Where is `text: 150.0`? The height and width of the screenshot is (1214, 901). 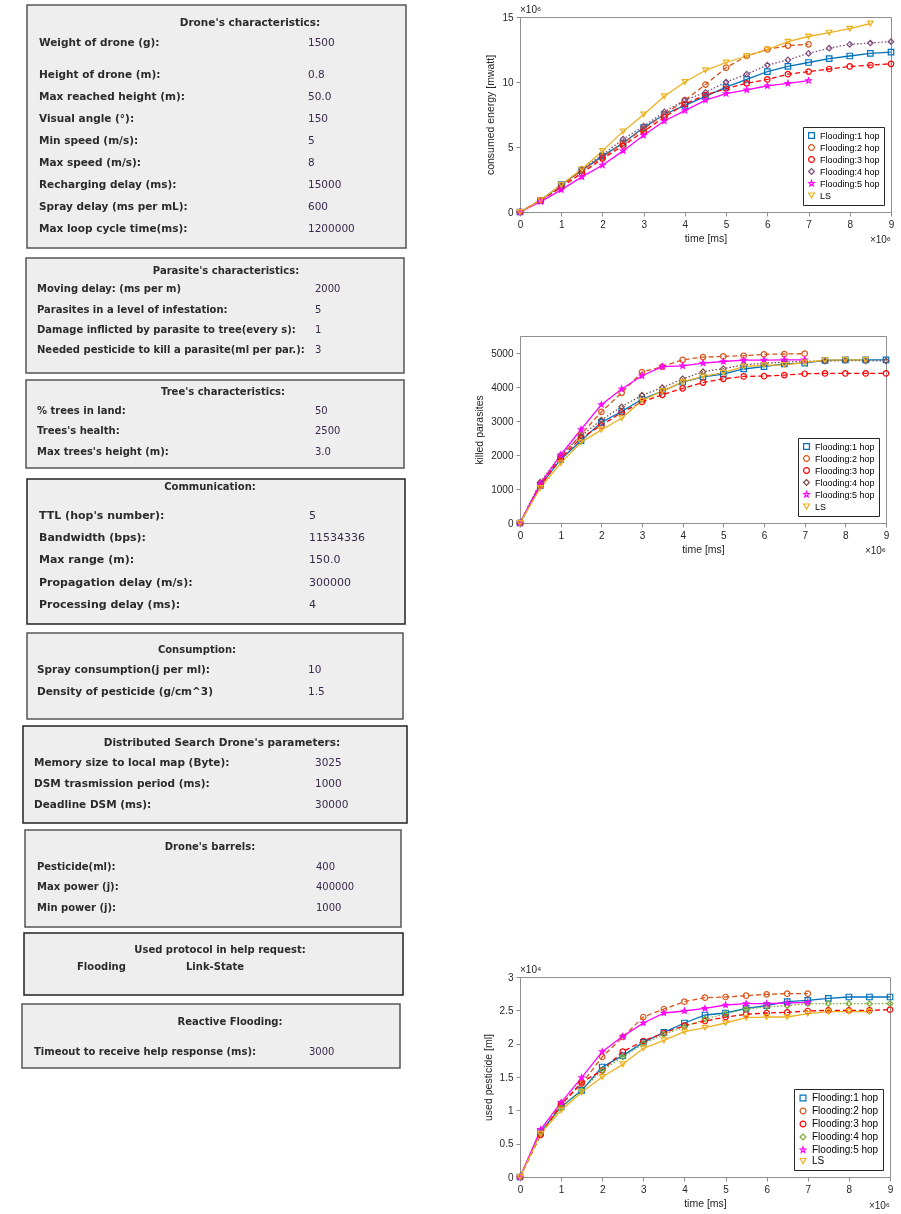 text: 150.0 is located at coordinates (325, 559).